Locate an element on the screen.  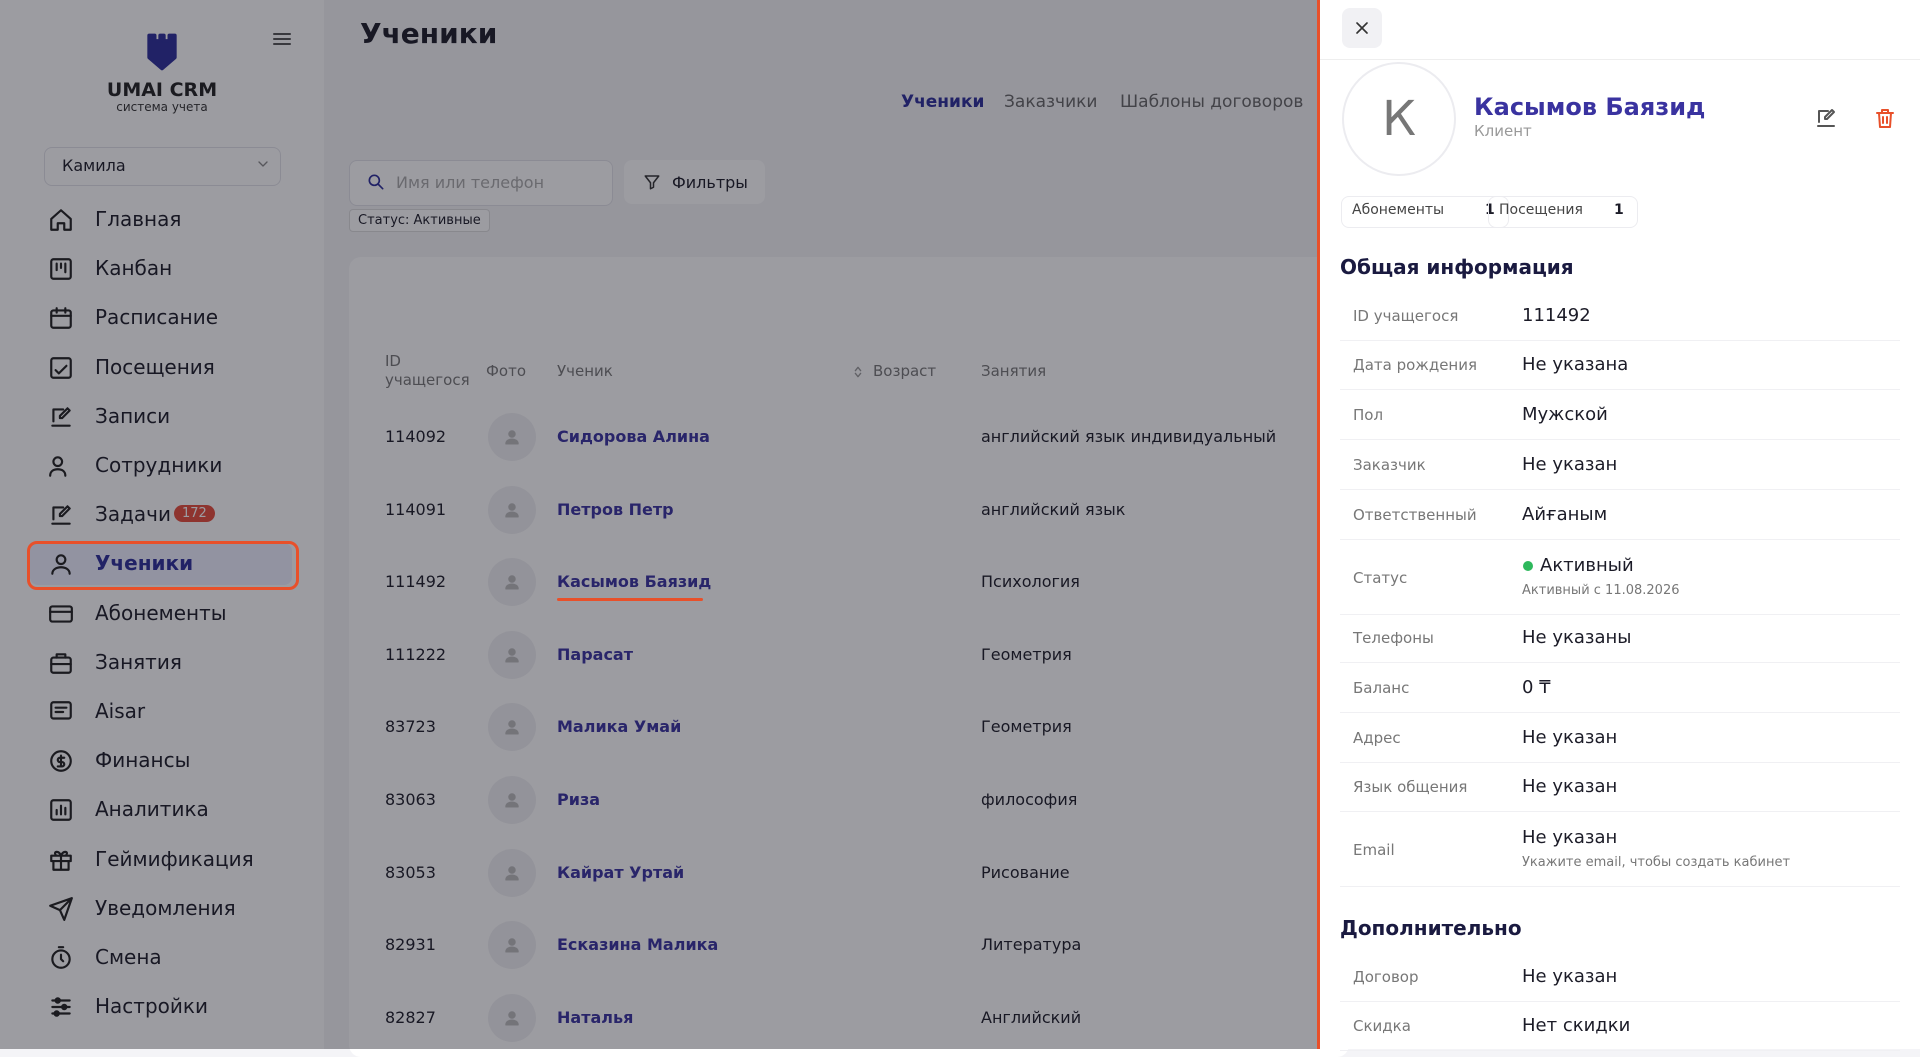
menu-item: Записи is located at coordinates (133, 415).